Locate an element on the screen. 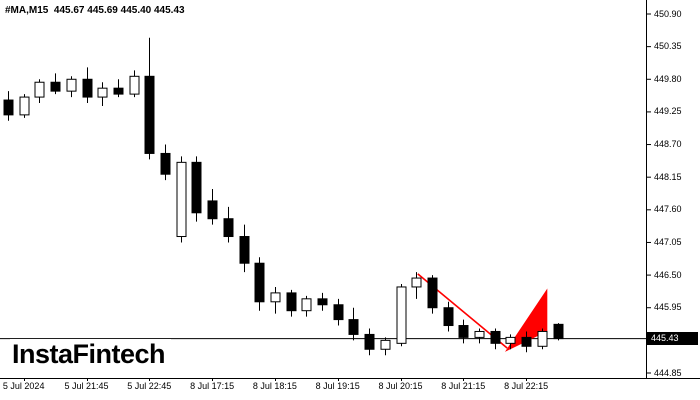  time-axis-label: 5 Jul 2024 is located at coordinates (23, 386).